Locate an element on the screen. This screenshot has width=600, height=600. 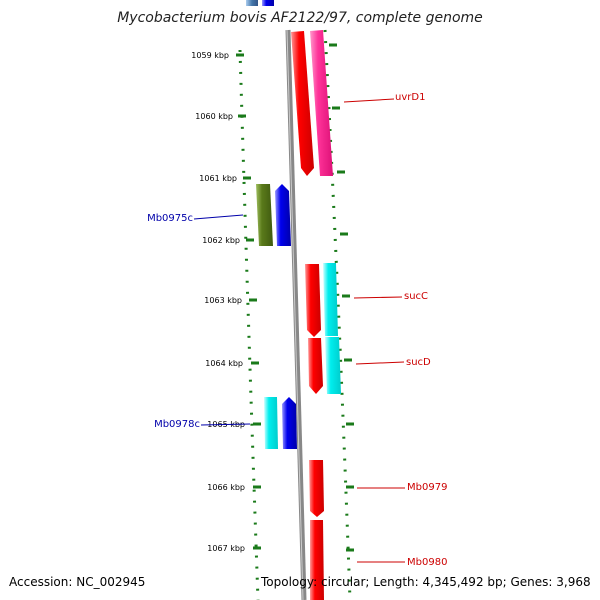
label-Mb0975c: Mb0975c is located at coordinates (170, 218).